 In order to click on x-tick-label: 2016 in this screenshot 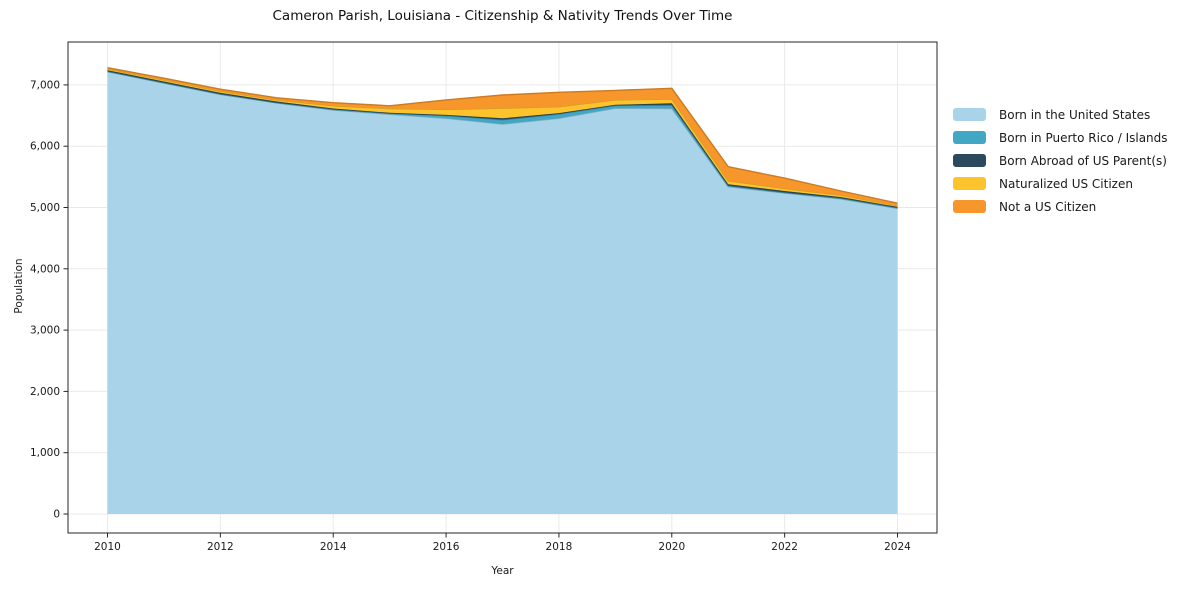, I will do `click(446, 547)`.